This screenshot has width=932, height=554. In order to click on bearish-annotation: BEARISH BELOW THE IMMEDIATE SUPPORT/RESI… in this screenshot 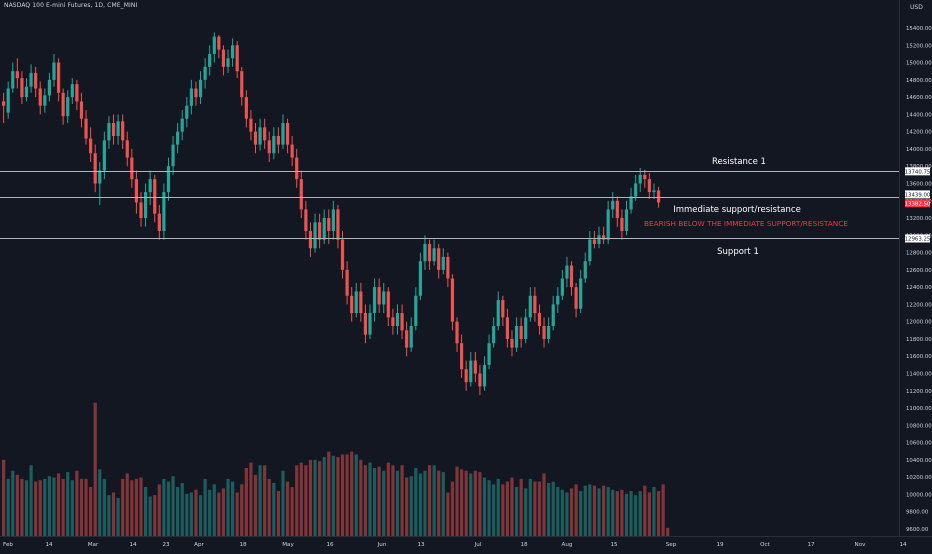, I will do `click(746, 223)`.